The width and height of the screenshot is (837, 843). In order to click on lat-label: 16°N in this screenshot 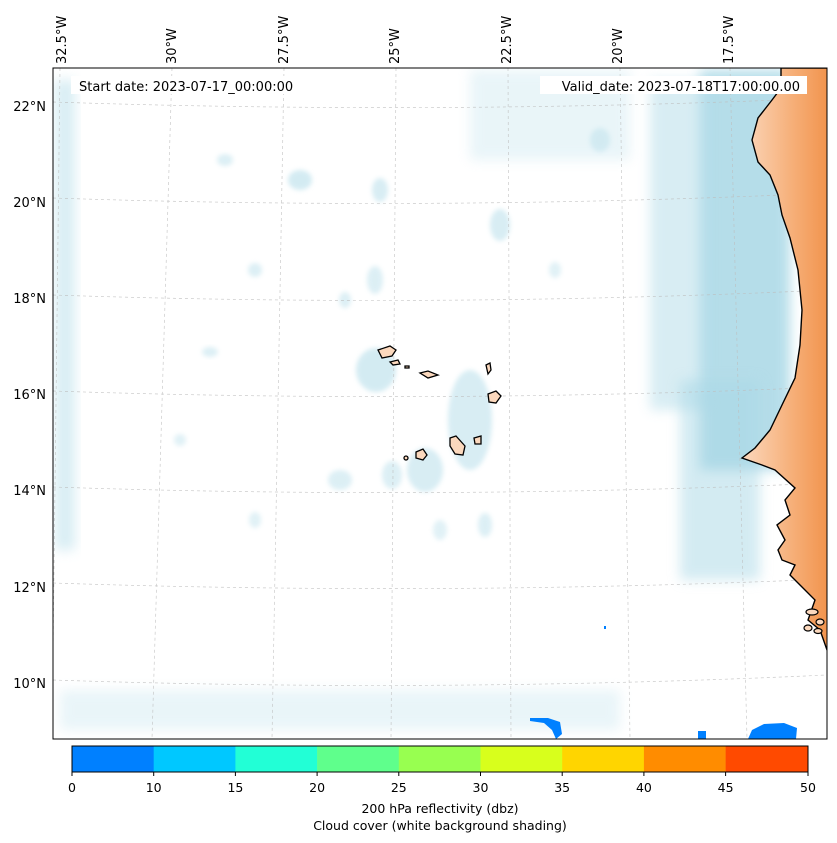, I will do `click(29, 395)`.